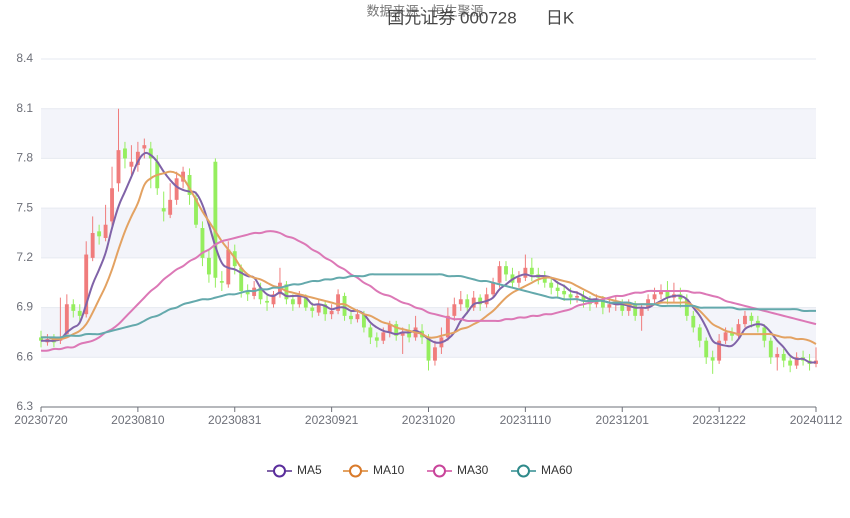 This screenshot has width=850, height=518. Describe the element at coordinates (24, 307) in the screenshot. I see `y-tick-label: 6.9` at that location.